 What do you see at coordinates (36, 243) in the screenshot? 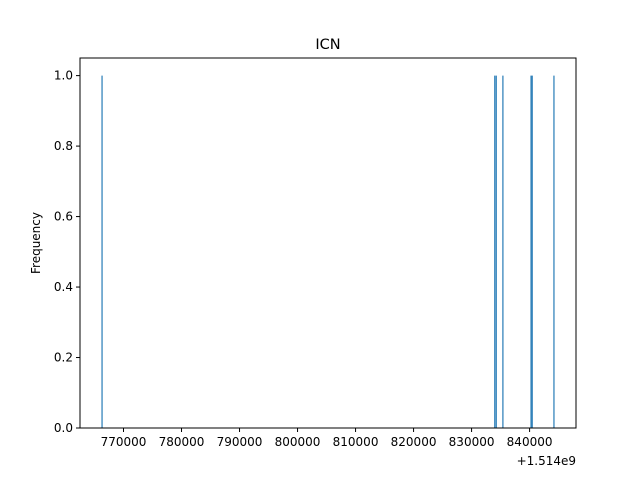
I see `y-axis-label: Frequency` at bounding box center [36, 243].